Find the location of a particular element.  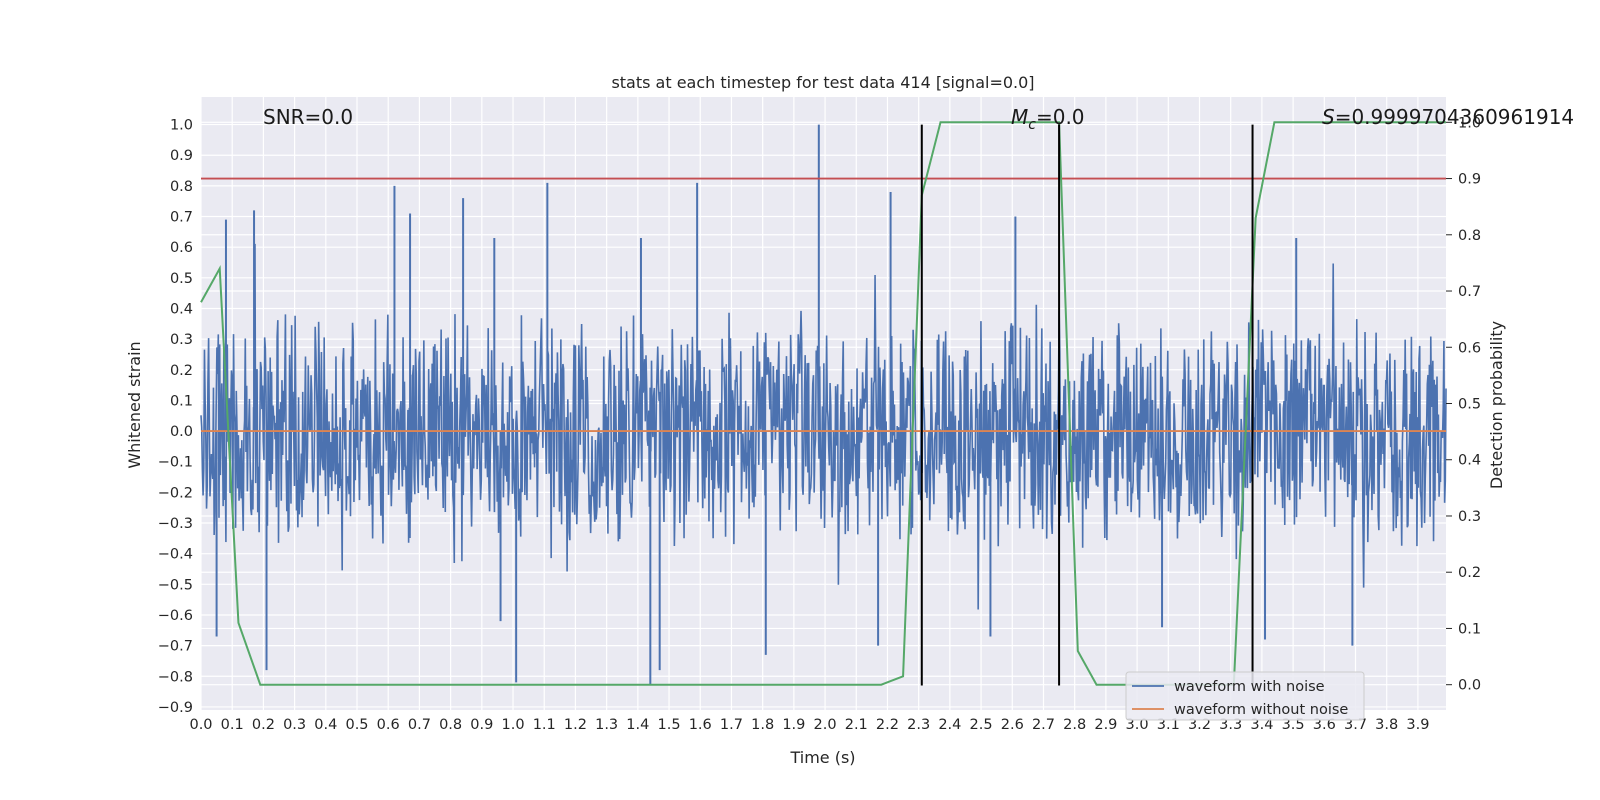

x-tick-label: 2.3 is located at coordinates (918, 725).